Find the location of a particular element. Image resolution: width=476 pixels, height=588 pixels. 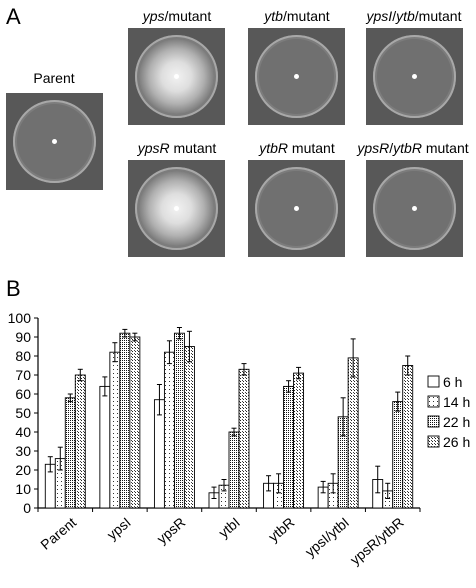

plate-ytb is located at coordinates (296, 76).